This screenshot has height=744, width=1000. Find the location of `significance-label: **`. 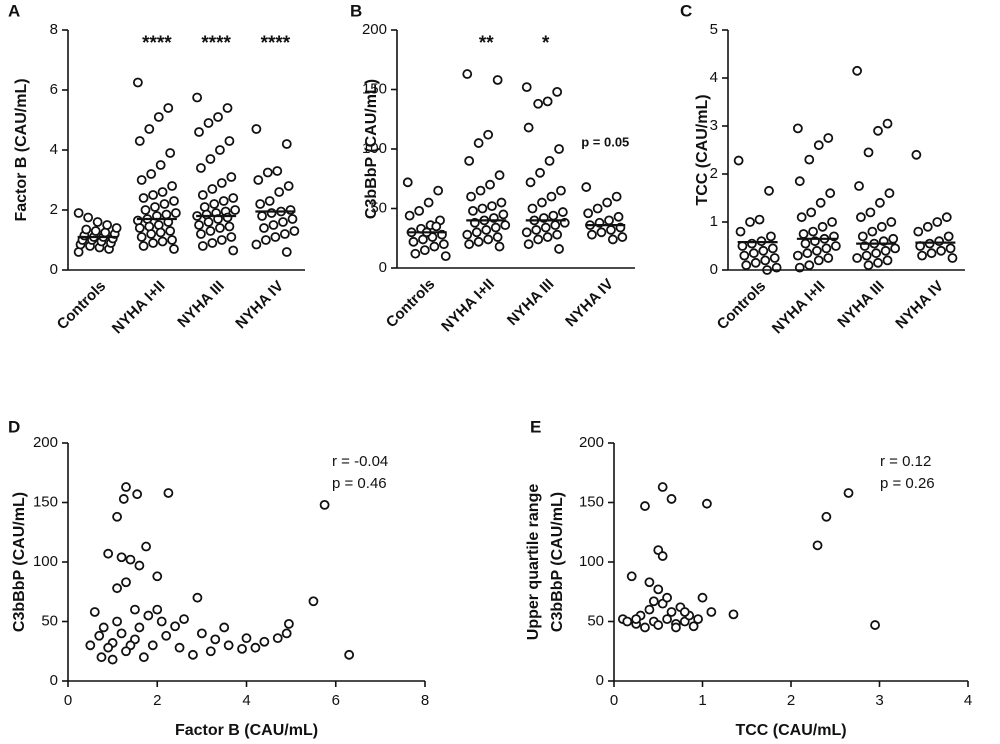

significance-label: ** is located at coordinates (486, 43).